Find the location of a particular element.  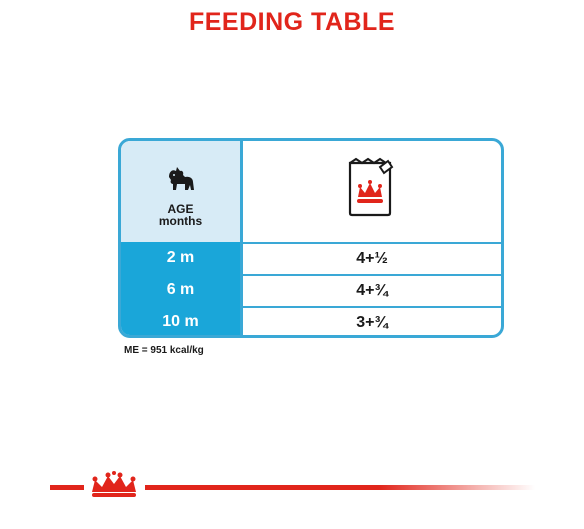

energy-footnote: ME = 951 kcal/kg is located at coordinates (164, 350).